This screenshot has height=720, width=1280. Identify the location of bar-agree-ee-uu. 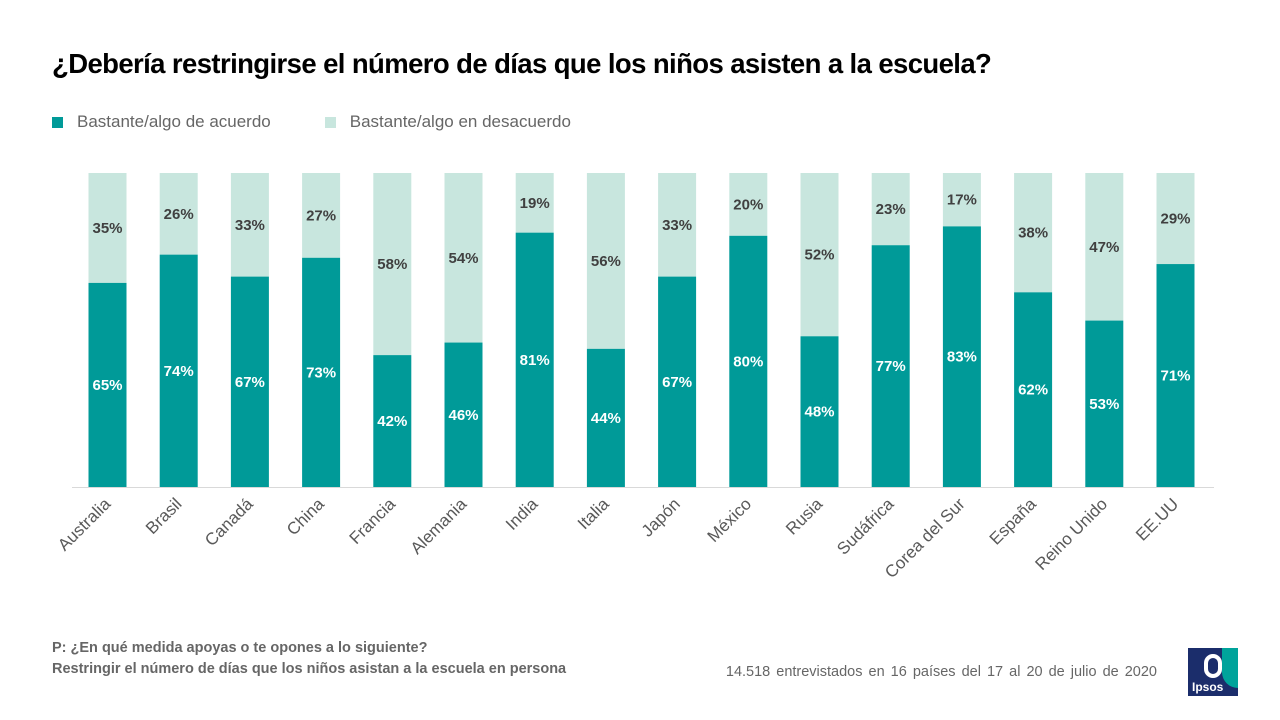
(1175, 375).